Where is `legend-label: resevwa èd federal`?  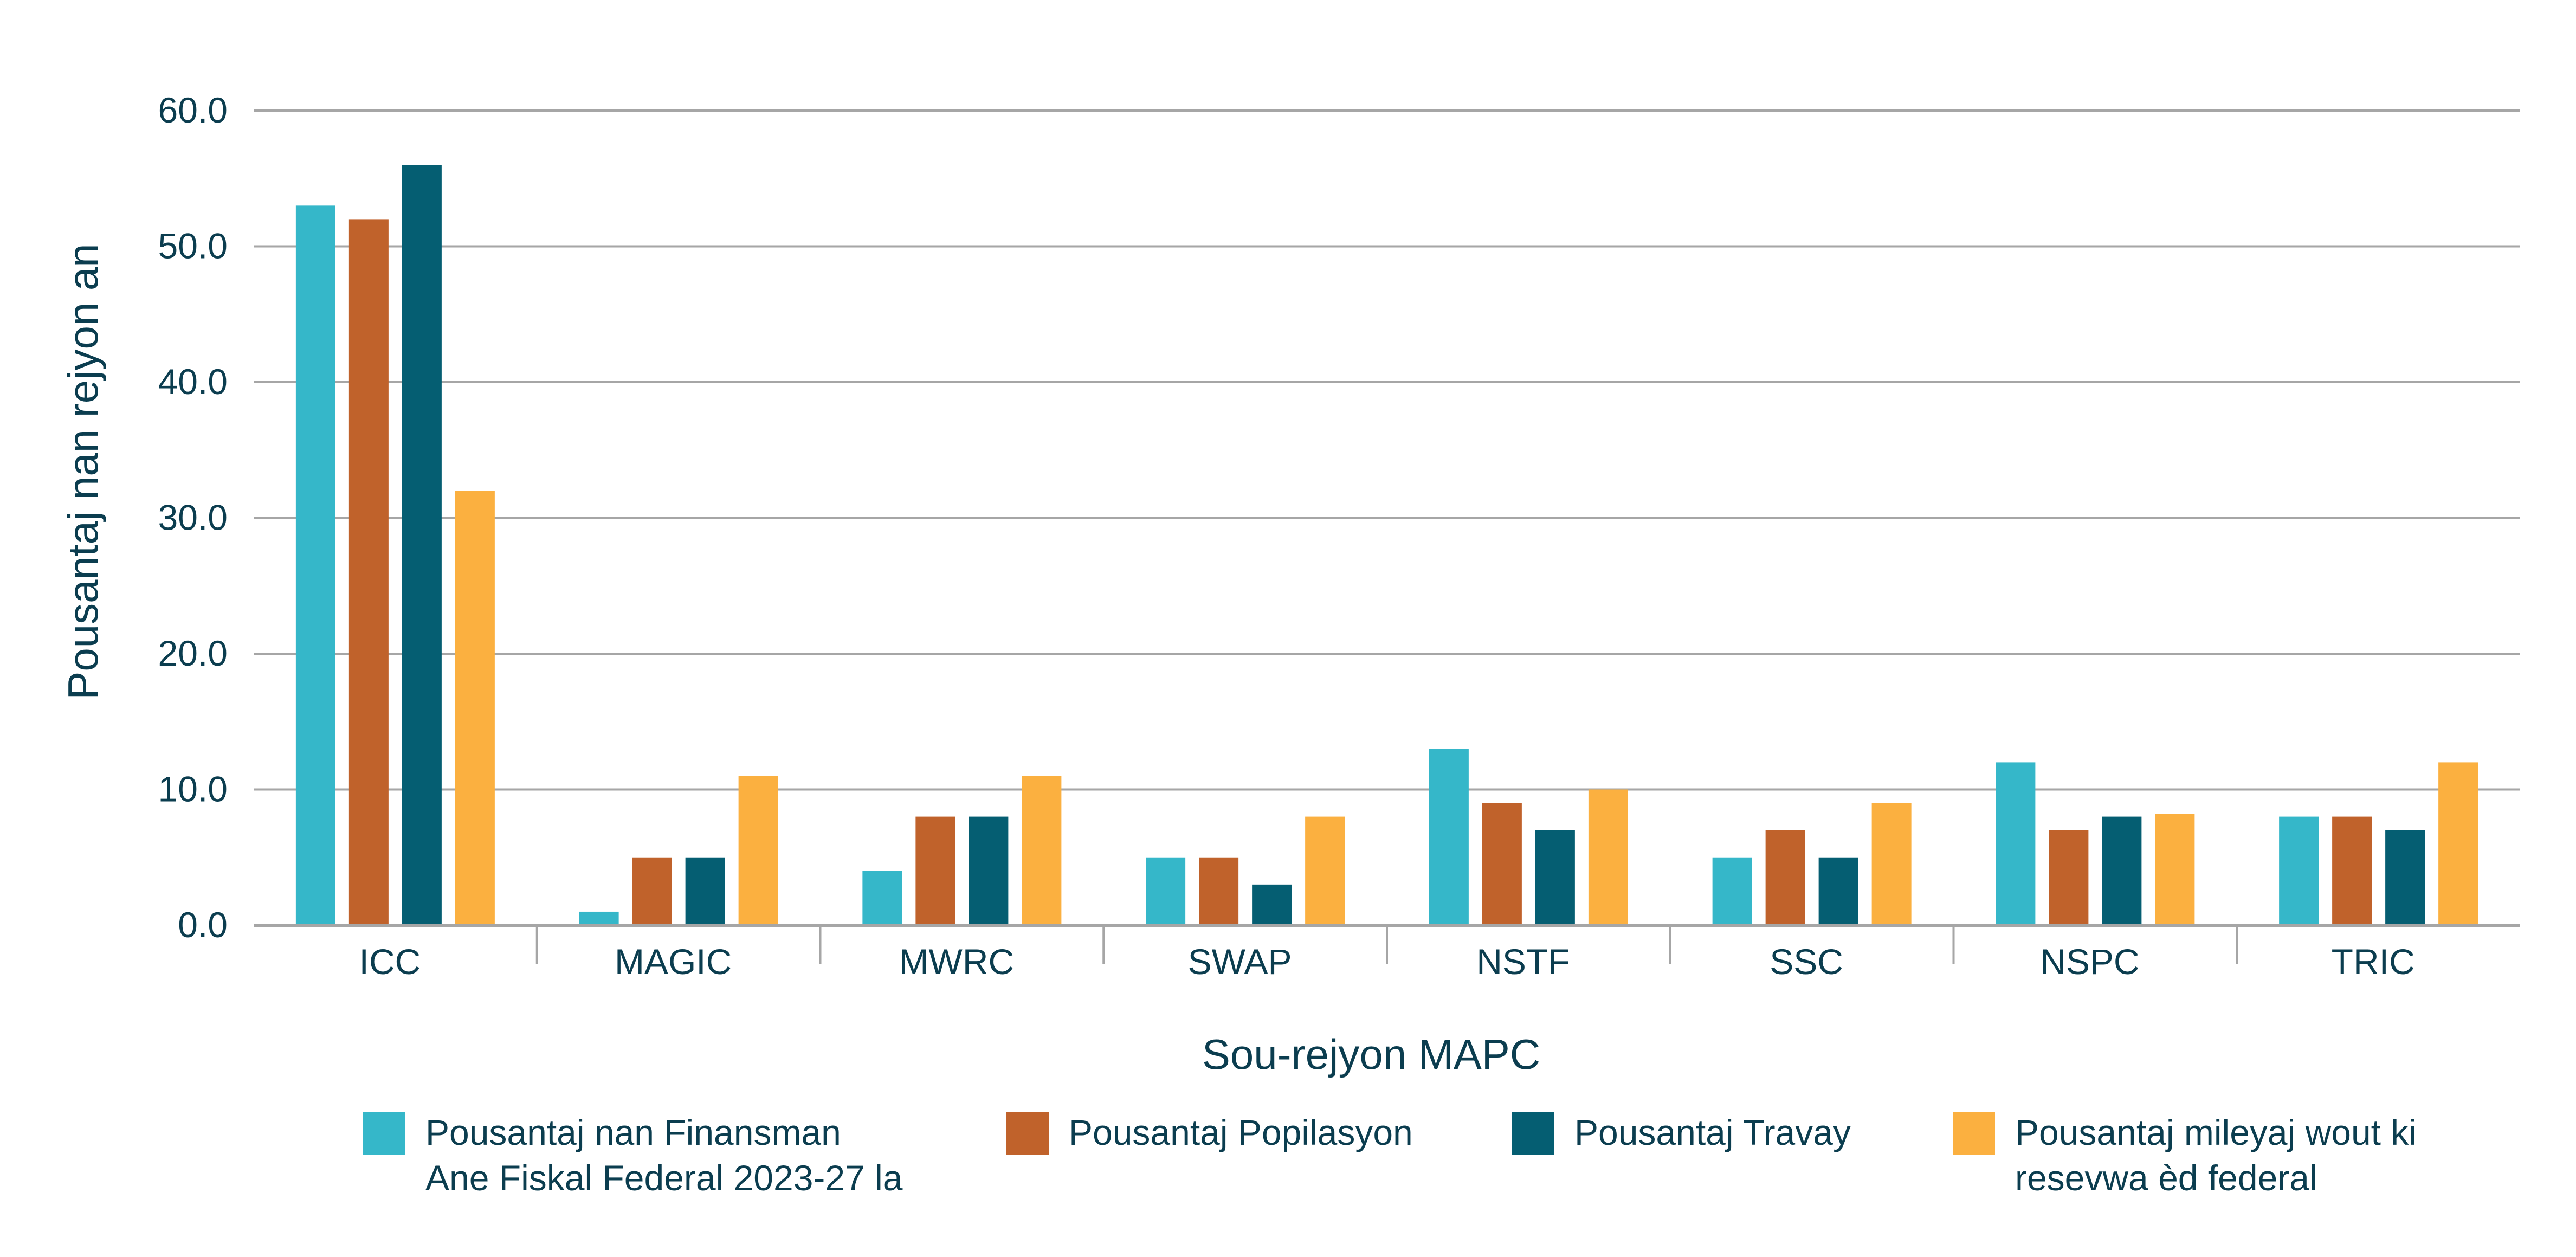 legend-label: resevwa èd federal is located at coordinates (2166, 1178).